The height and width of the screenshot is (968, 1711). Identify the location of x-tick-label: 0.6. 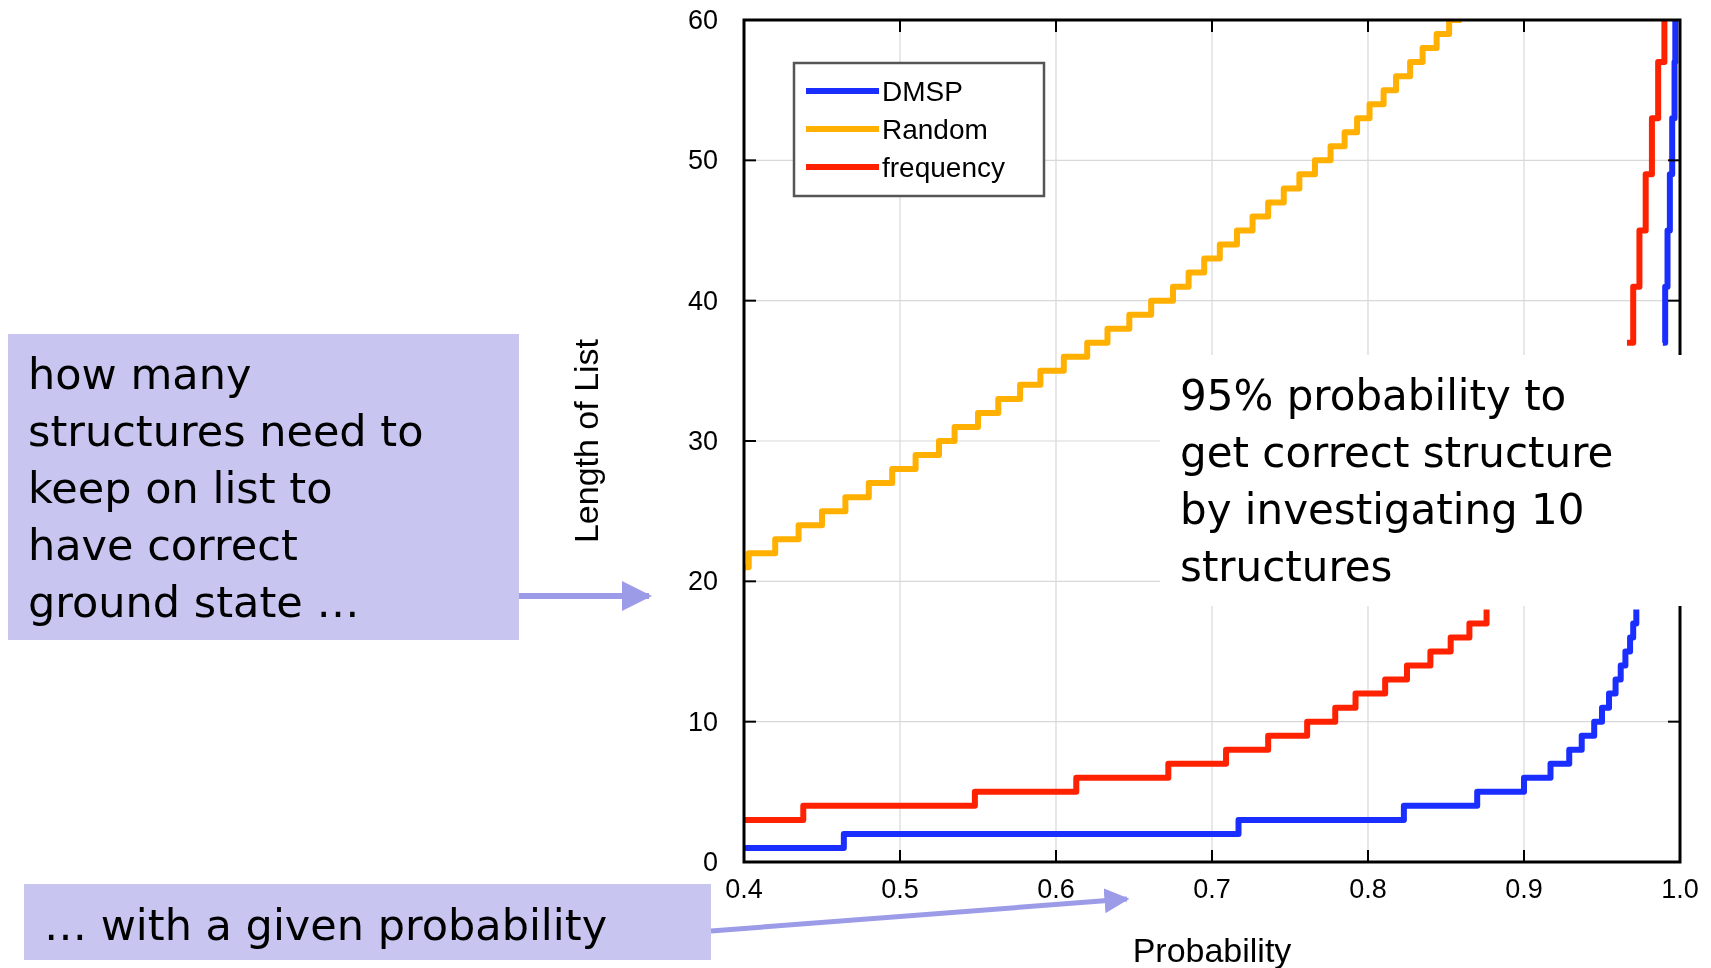
(1056, 889).